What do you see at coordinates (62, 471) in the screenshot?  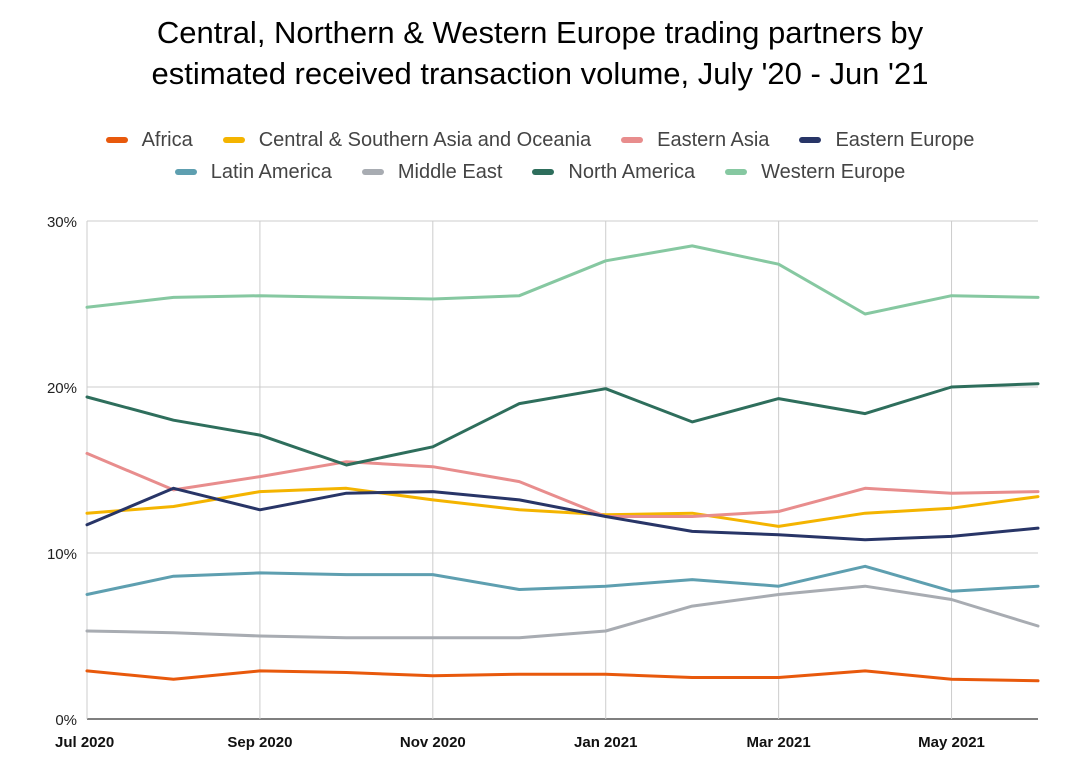 I see `y-axis-ticks: 0% 10% 20% 30%` at bounding box center [62, 471].